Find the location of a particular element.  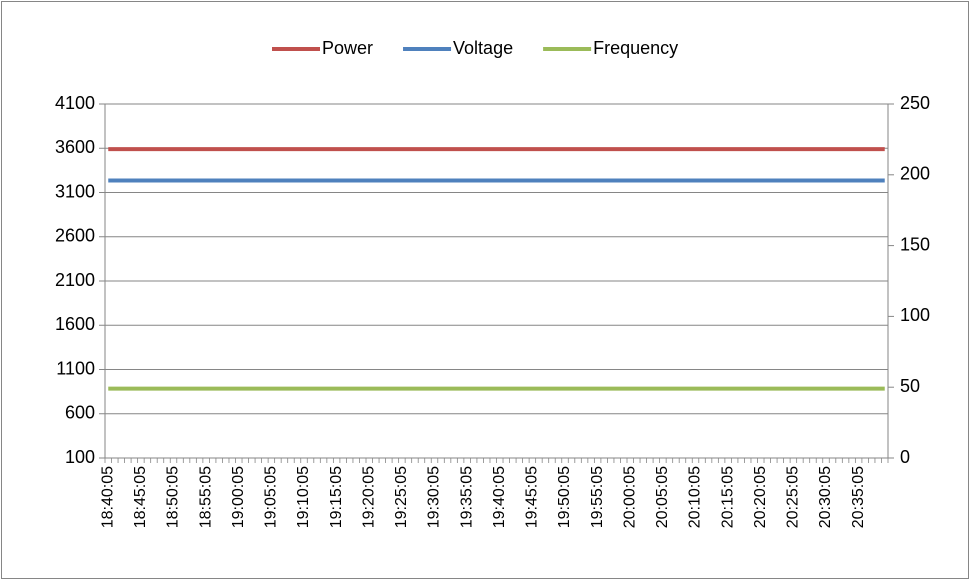

x-tick-label: 19:25:05 is located at coordinates (401, 497).